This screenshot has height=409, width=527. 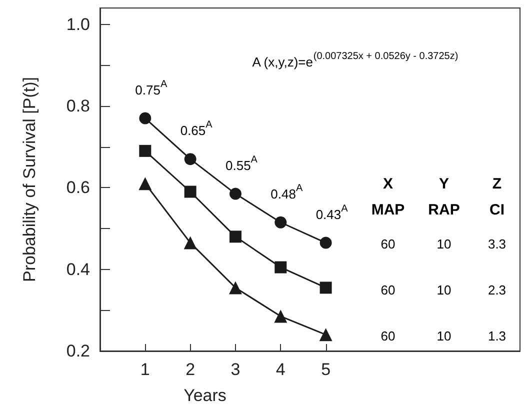 I want to click on y-tick-label: 1.0, so click(x=78, y=24).